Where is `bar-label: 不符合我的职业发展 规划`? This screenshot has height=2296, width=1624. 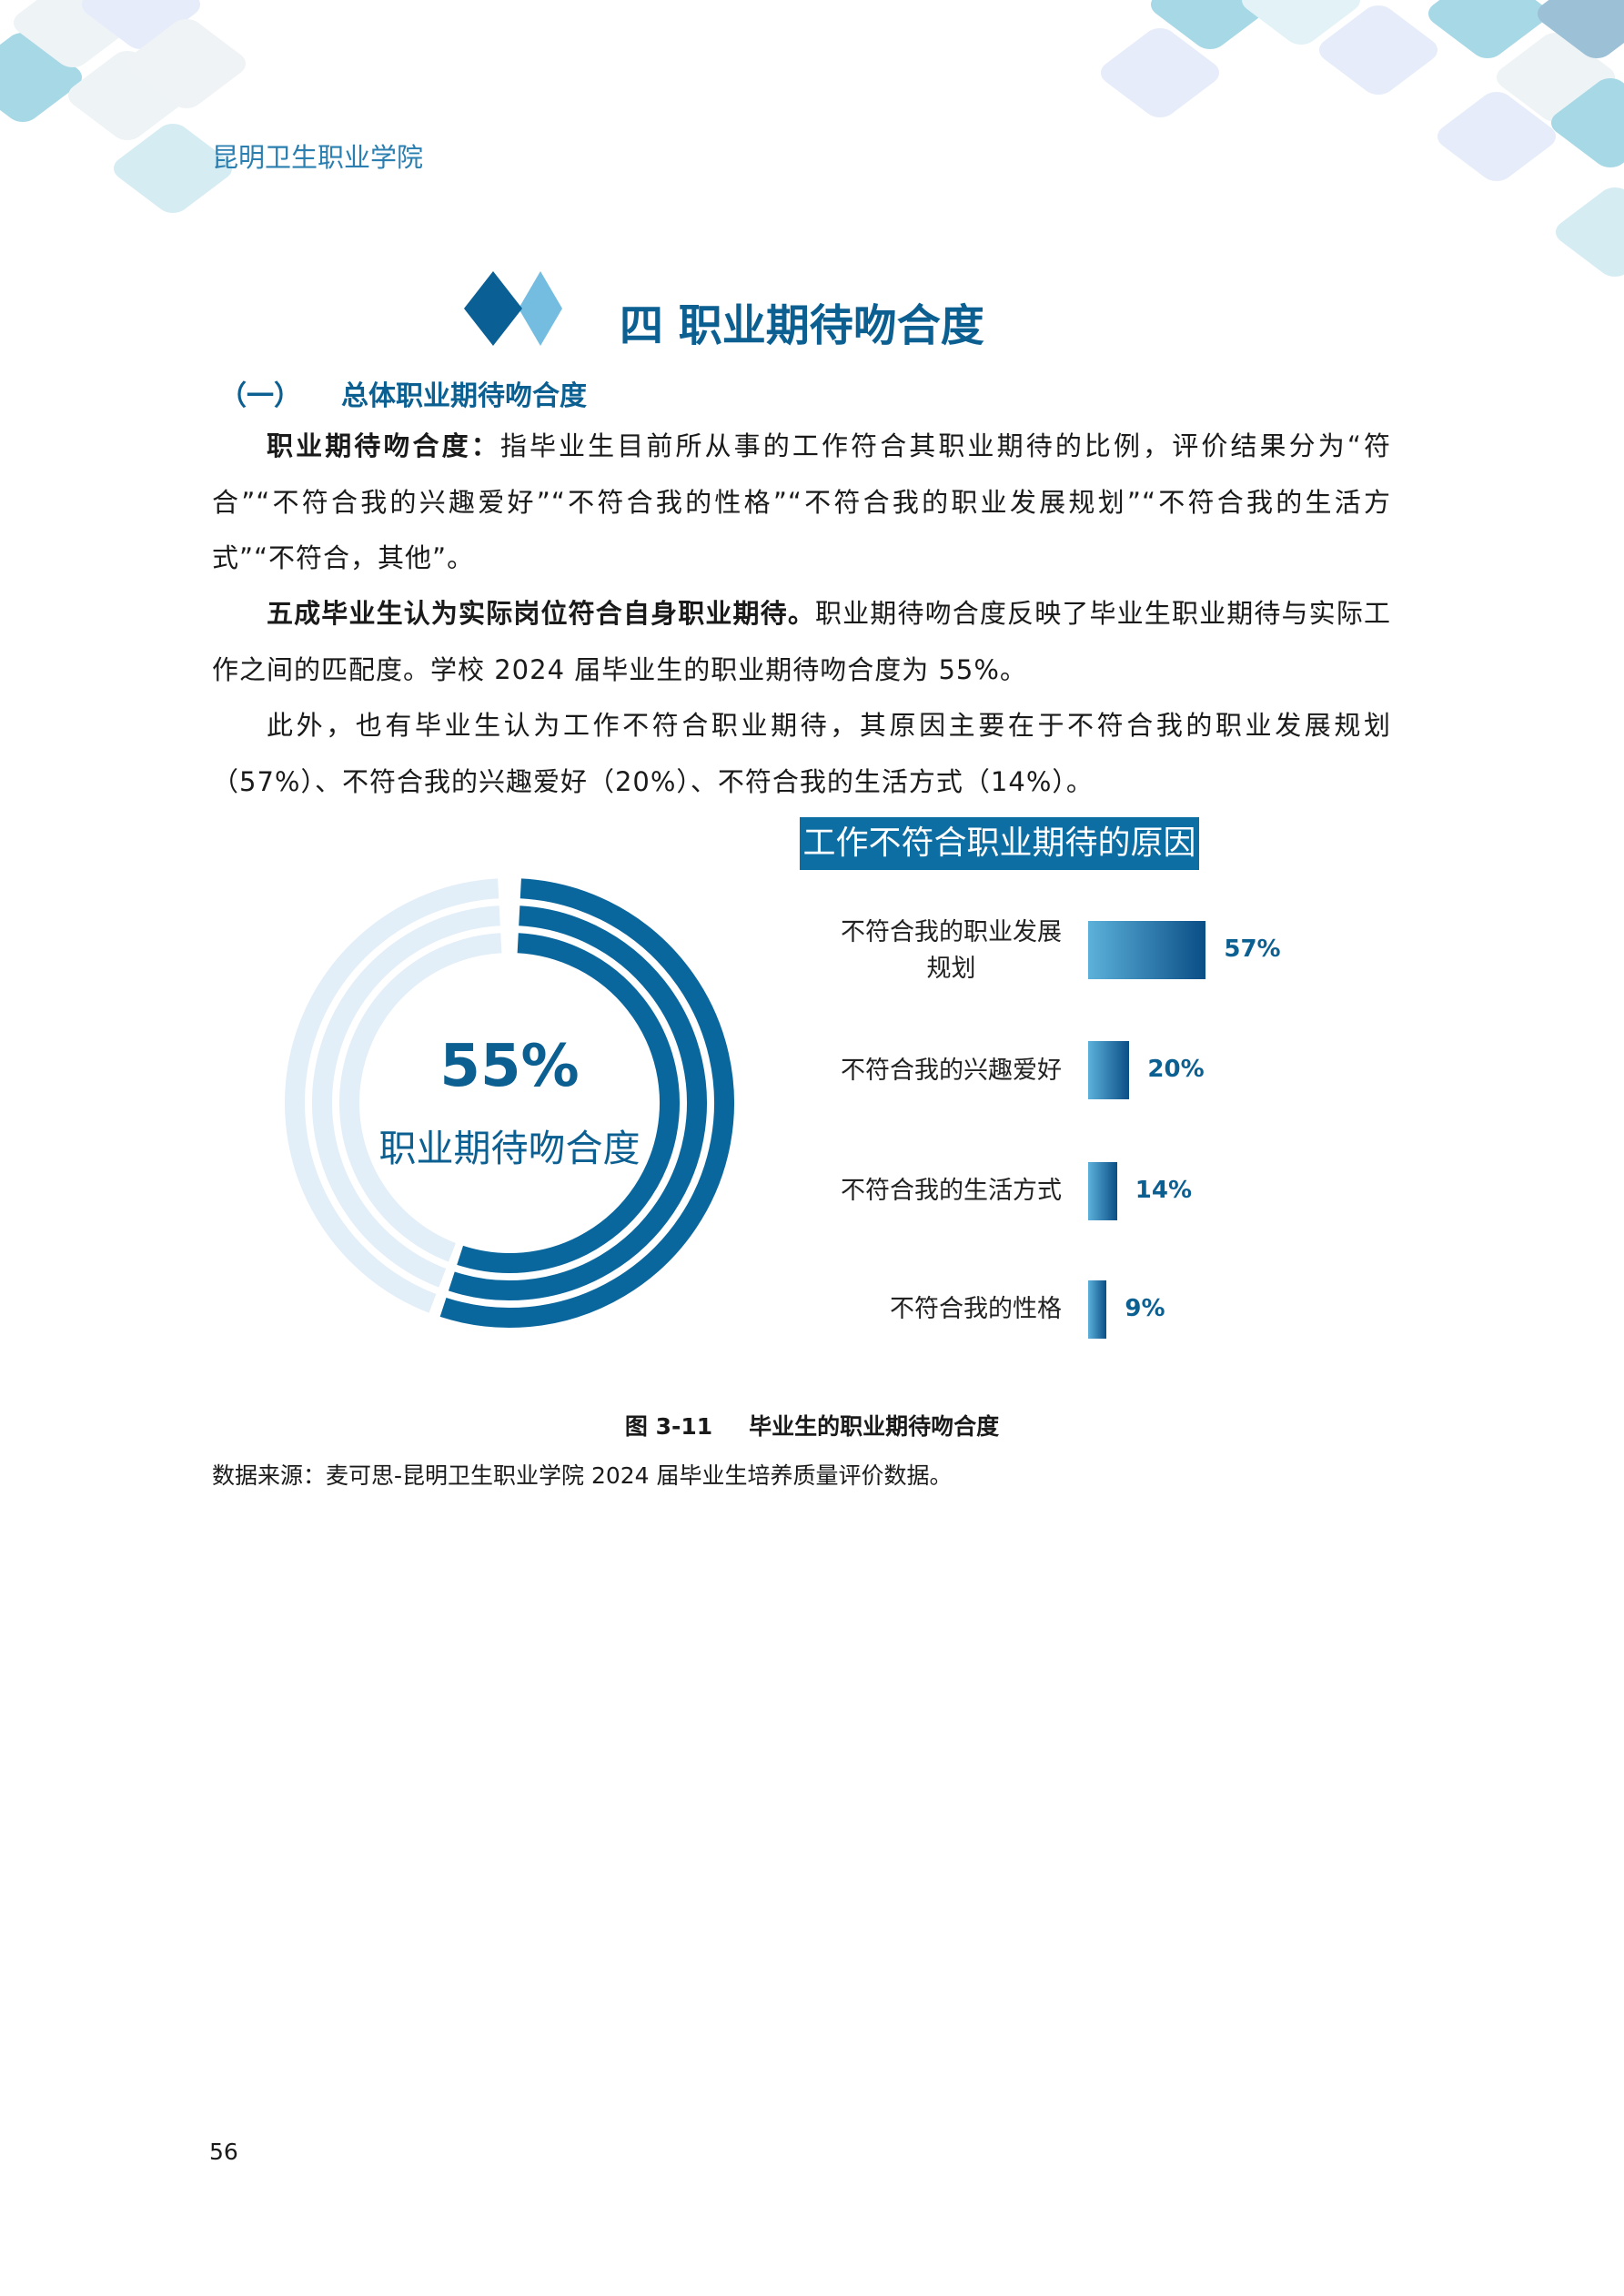 bar-label: 不符合我的职业发展 规划 is located at coordinates (951, 951).